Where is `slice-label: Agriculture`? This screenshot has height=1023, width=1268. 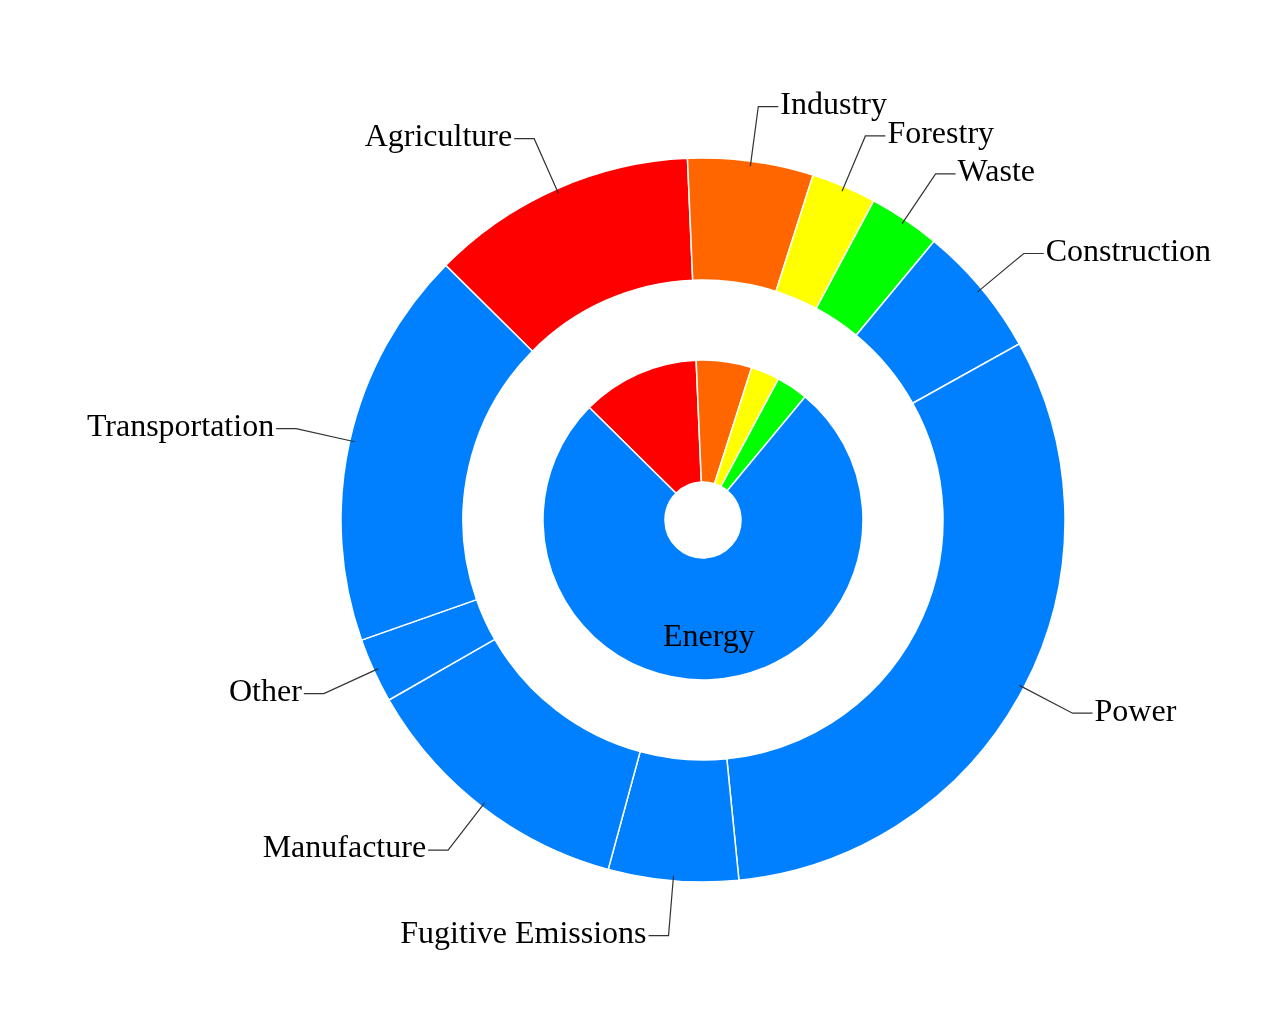 slice-label: Agriculture is located at coordinates (438, 135).